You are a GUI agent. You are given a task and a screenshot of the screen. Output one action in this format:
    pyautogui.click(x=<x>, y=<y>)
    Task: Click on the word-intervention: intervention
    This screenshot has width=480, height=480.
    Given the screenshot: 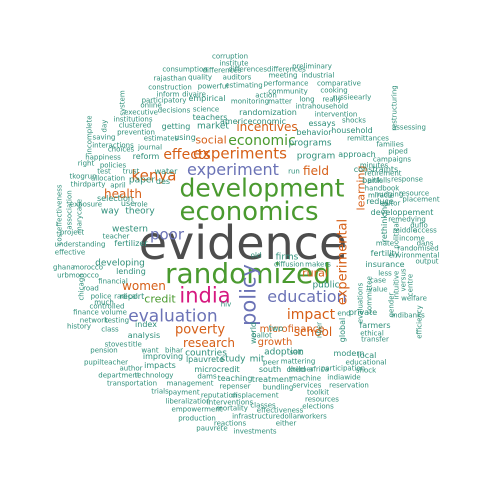 What is the action you would take?
    pyautogui.click(x=336, y=114)
    